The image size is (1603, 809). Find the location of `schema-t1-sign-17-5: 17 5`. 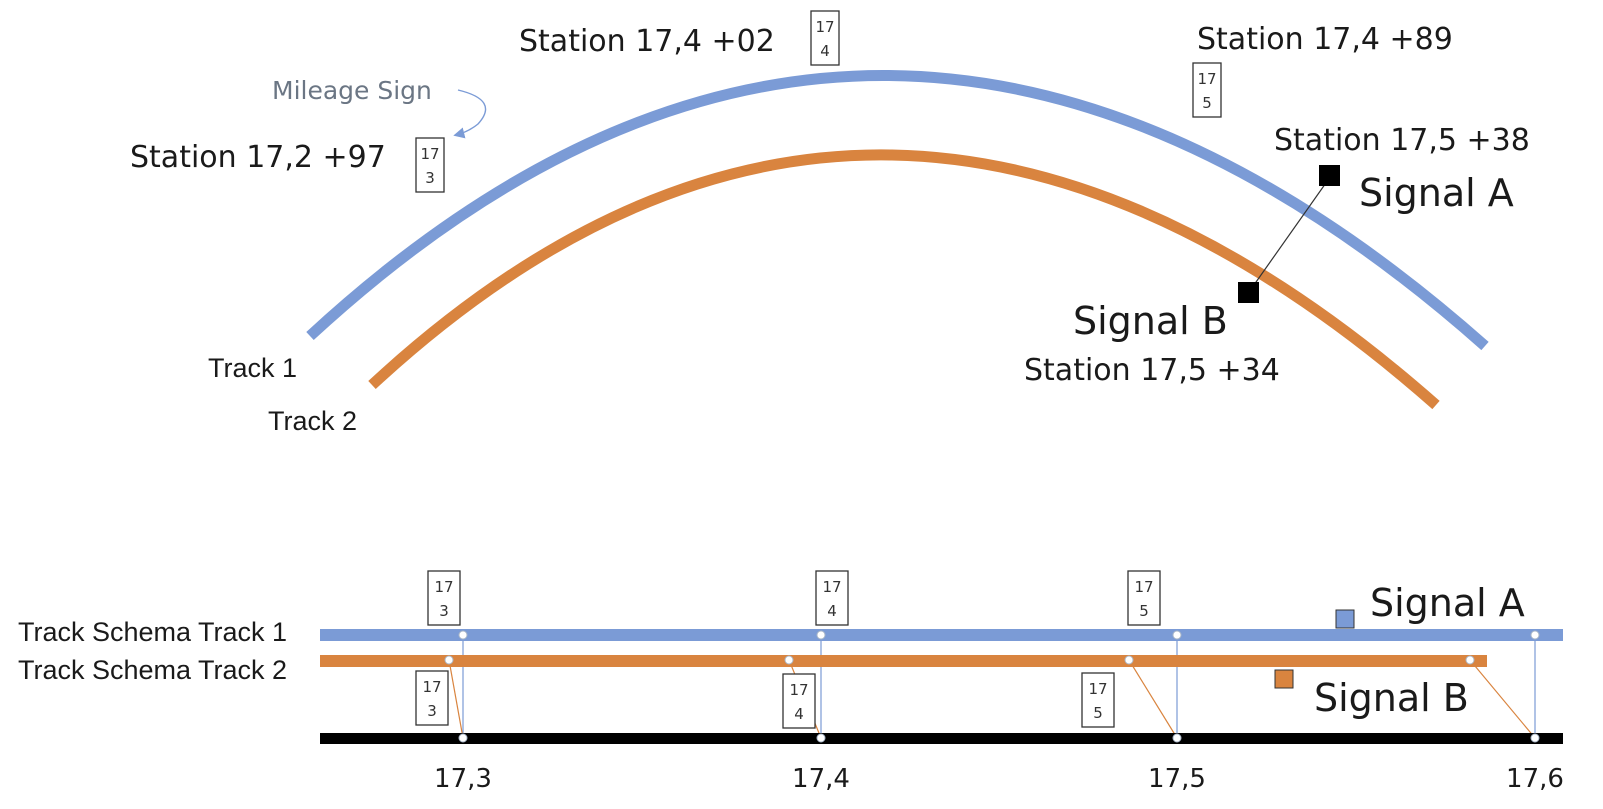

schema-t1-sign-17-5: 17 5 is located at coordinates (1144, 598).